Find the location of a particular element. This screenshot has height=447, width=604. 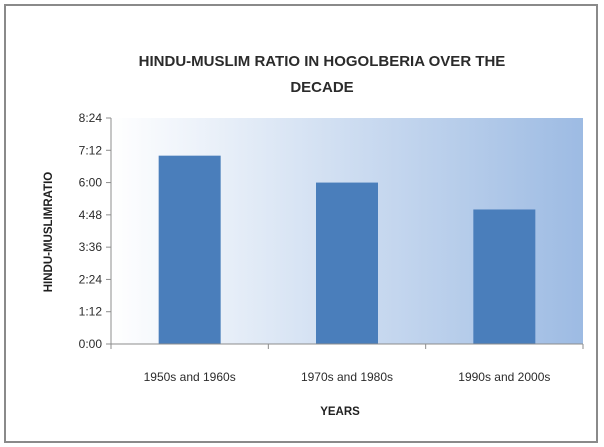

y-tick-label: 8:24 is located at coordinates (91, 118).